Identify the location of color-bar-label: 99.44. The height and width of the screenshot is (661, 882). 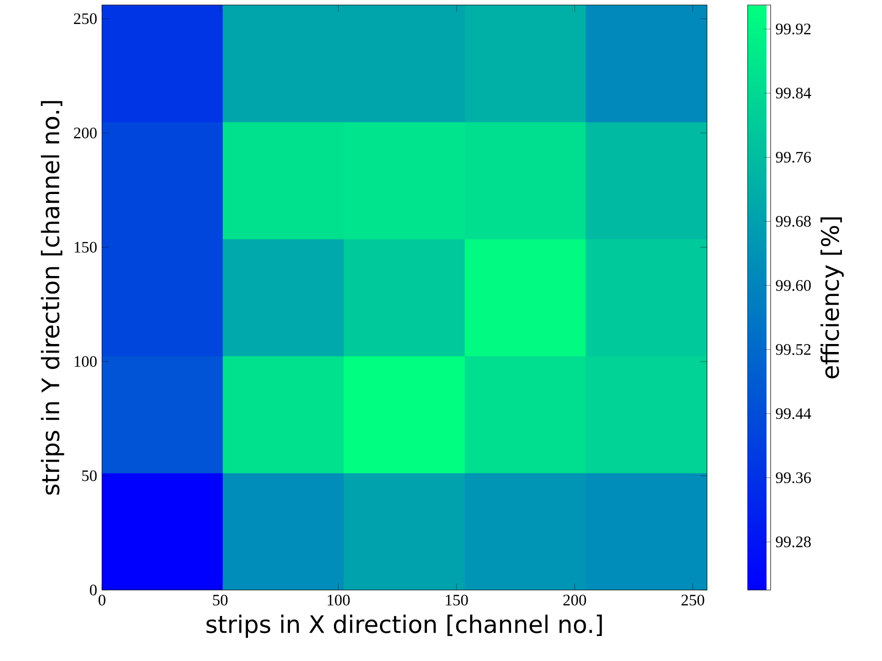
(794, 414).